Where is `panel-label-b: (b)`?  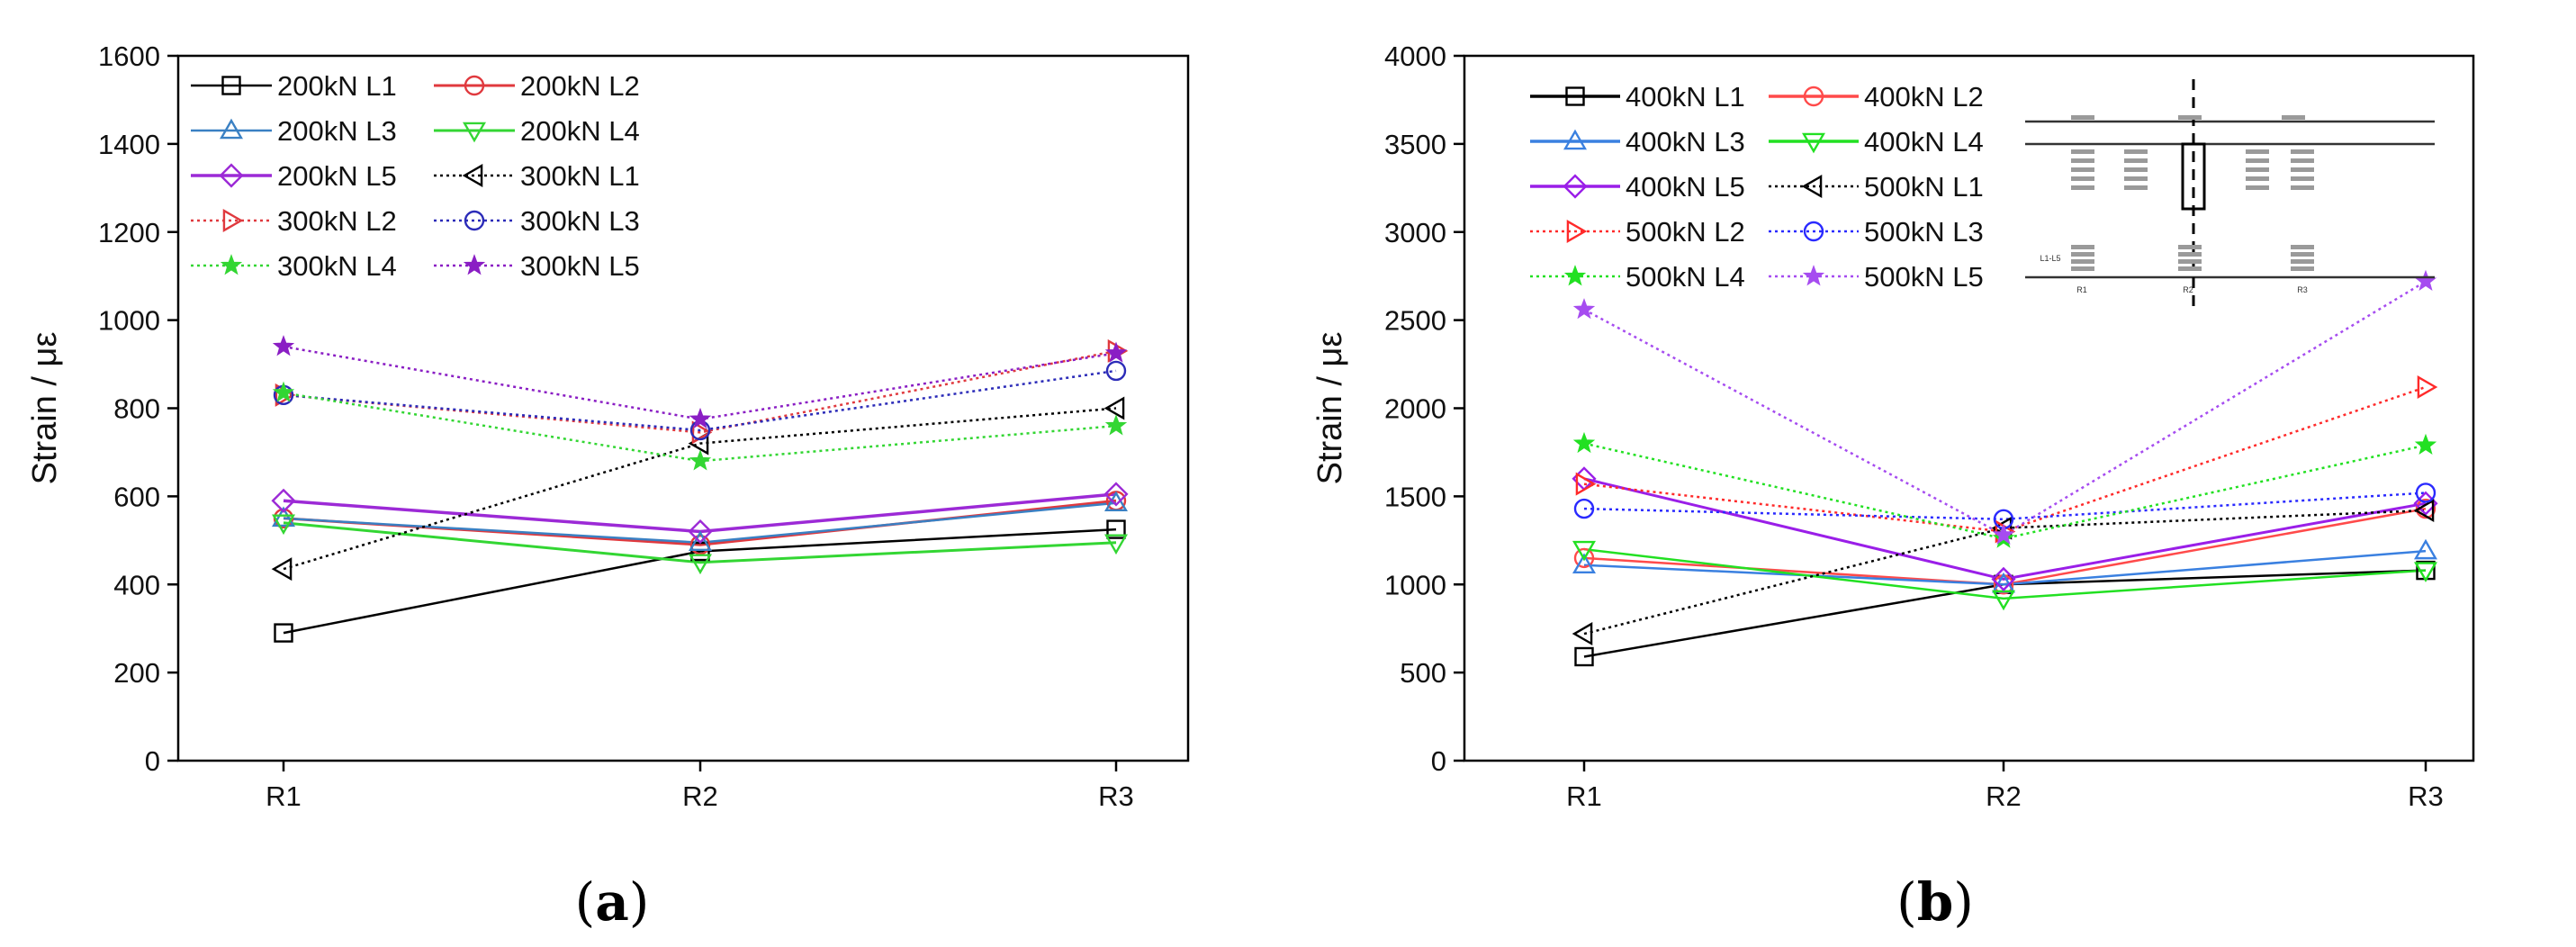 panel-label-b: (b) is located at coordinates (1935, 902).